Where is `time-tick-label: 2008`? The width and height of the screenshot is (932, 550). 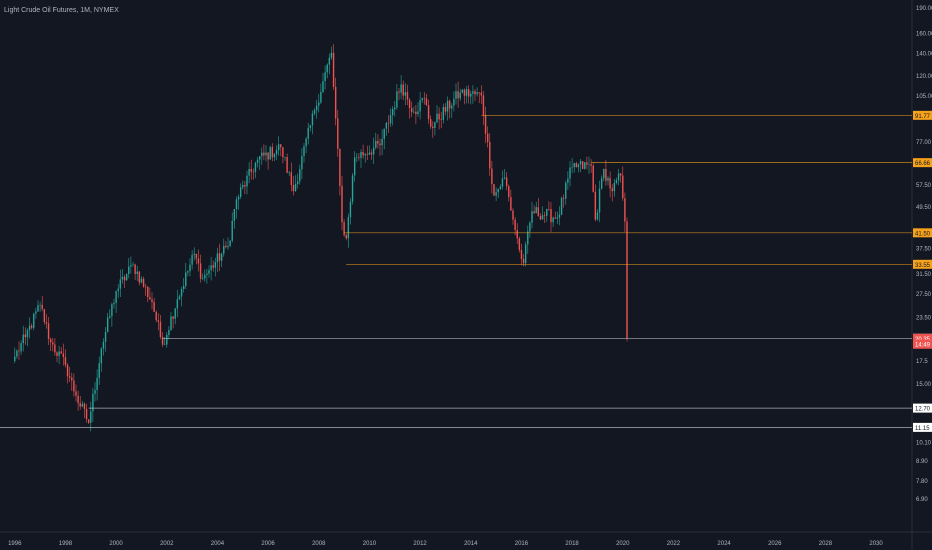 time-tick-label: 2008 is located at coordinates (319, 544).